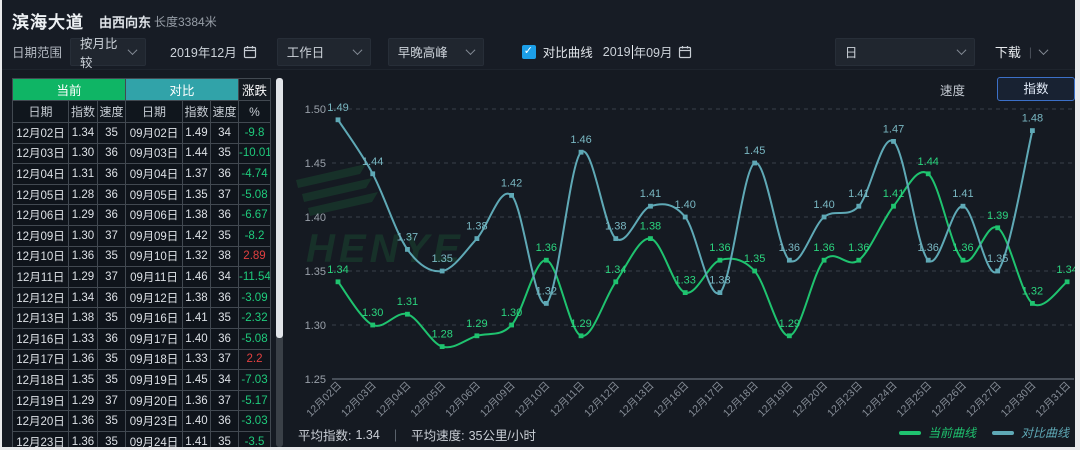 The height and width of the screenshot is (450, 1080). I want to click on x-axis-tick: 12月27日, so click(984, 400).